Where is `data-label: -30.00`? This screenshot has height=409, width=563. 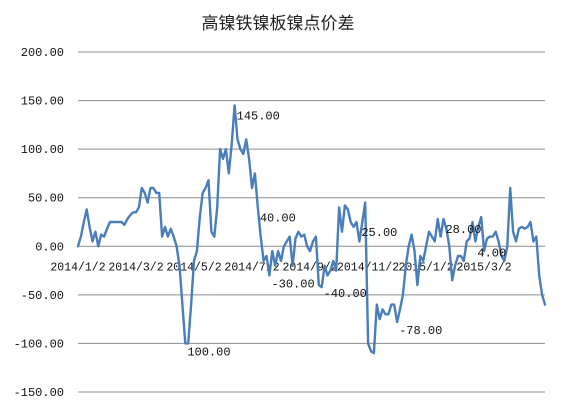 data-label: -30.00 is located at coordinates (292, 284).